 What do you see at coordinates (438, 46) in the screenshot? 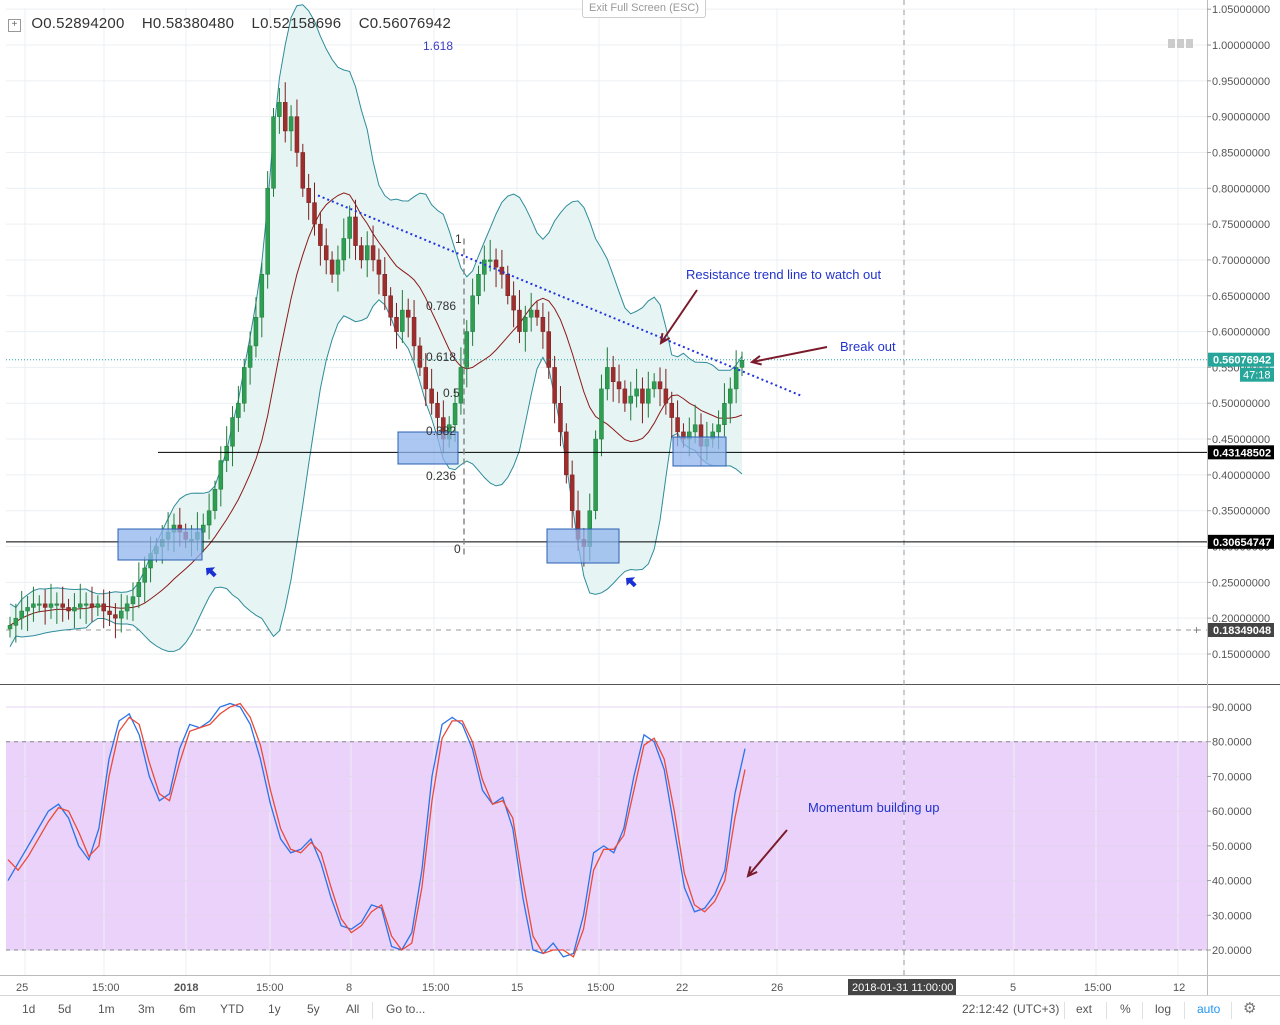
I see `fib-level-label: 1.618` at bounding box center [438, 46].